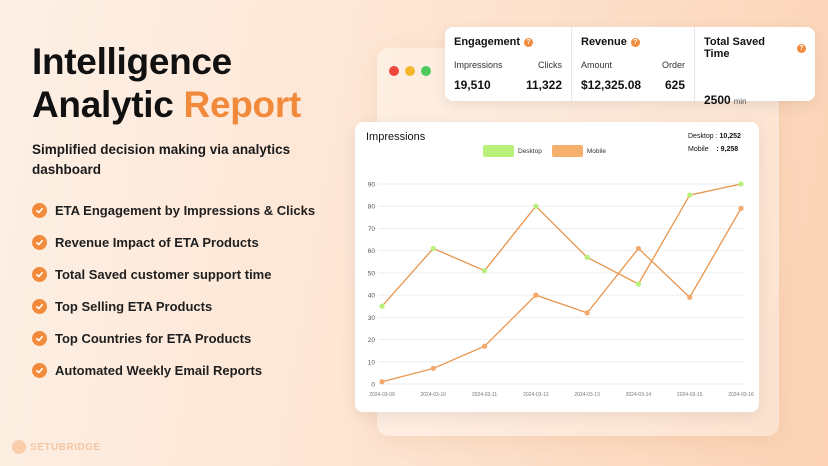  What do you see at coordinates (587, 395) in the screenshot?
I see `x-tick-label: 2024-03-13` at bounding box center [587, 395].